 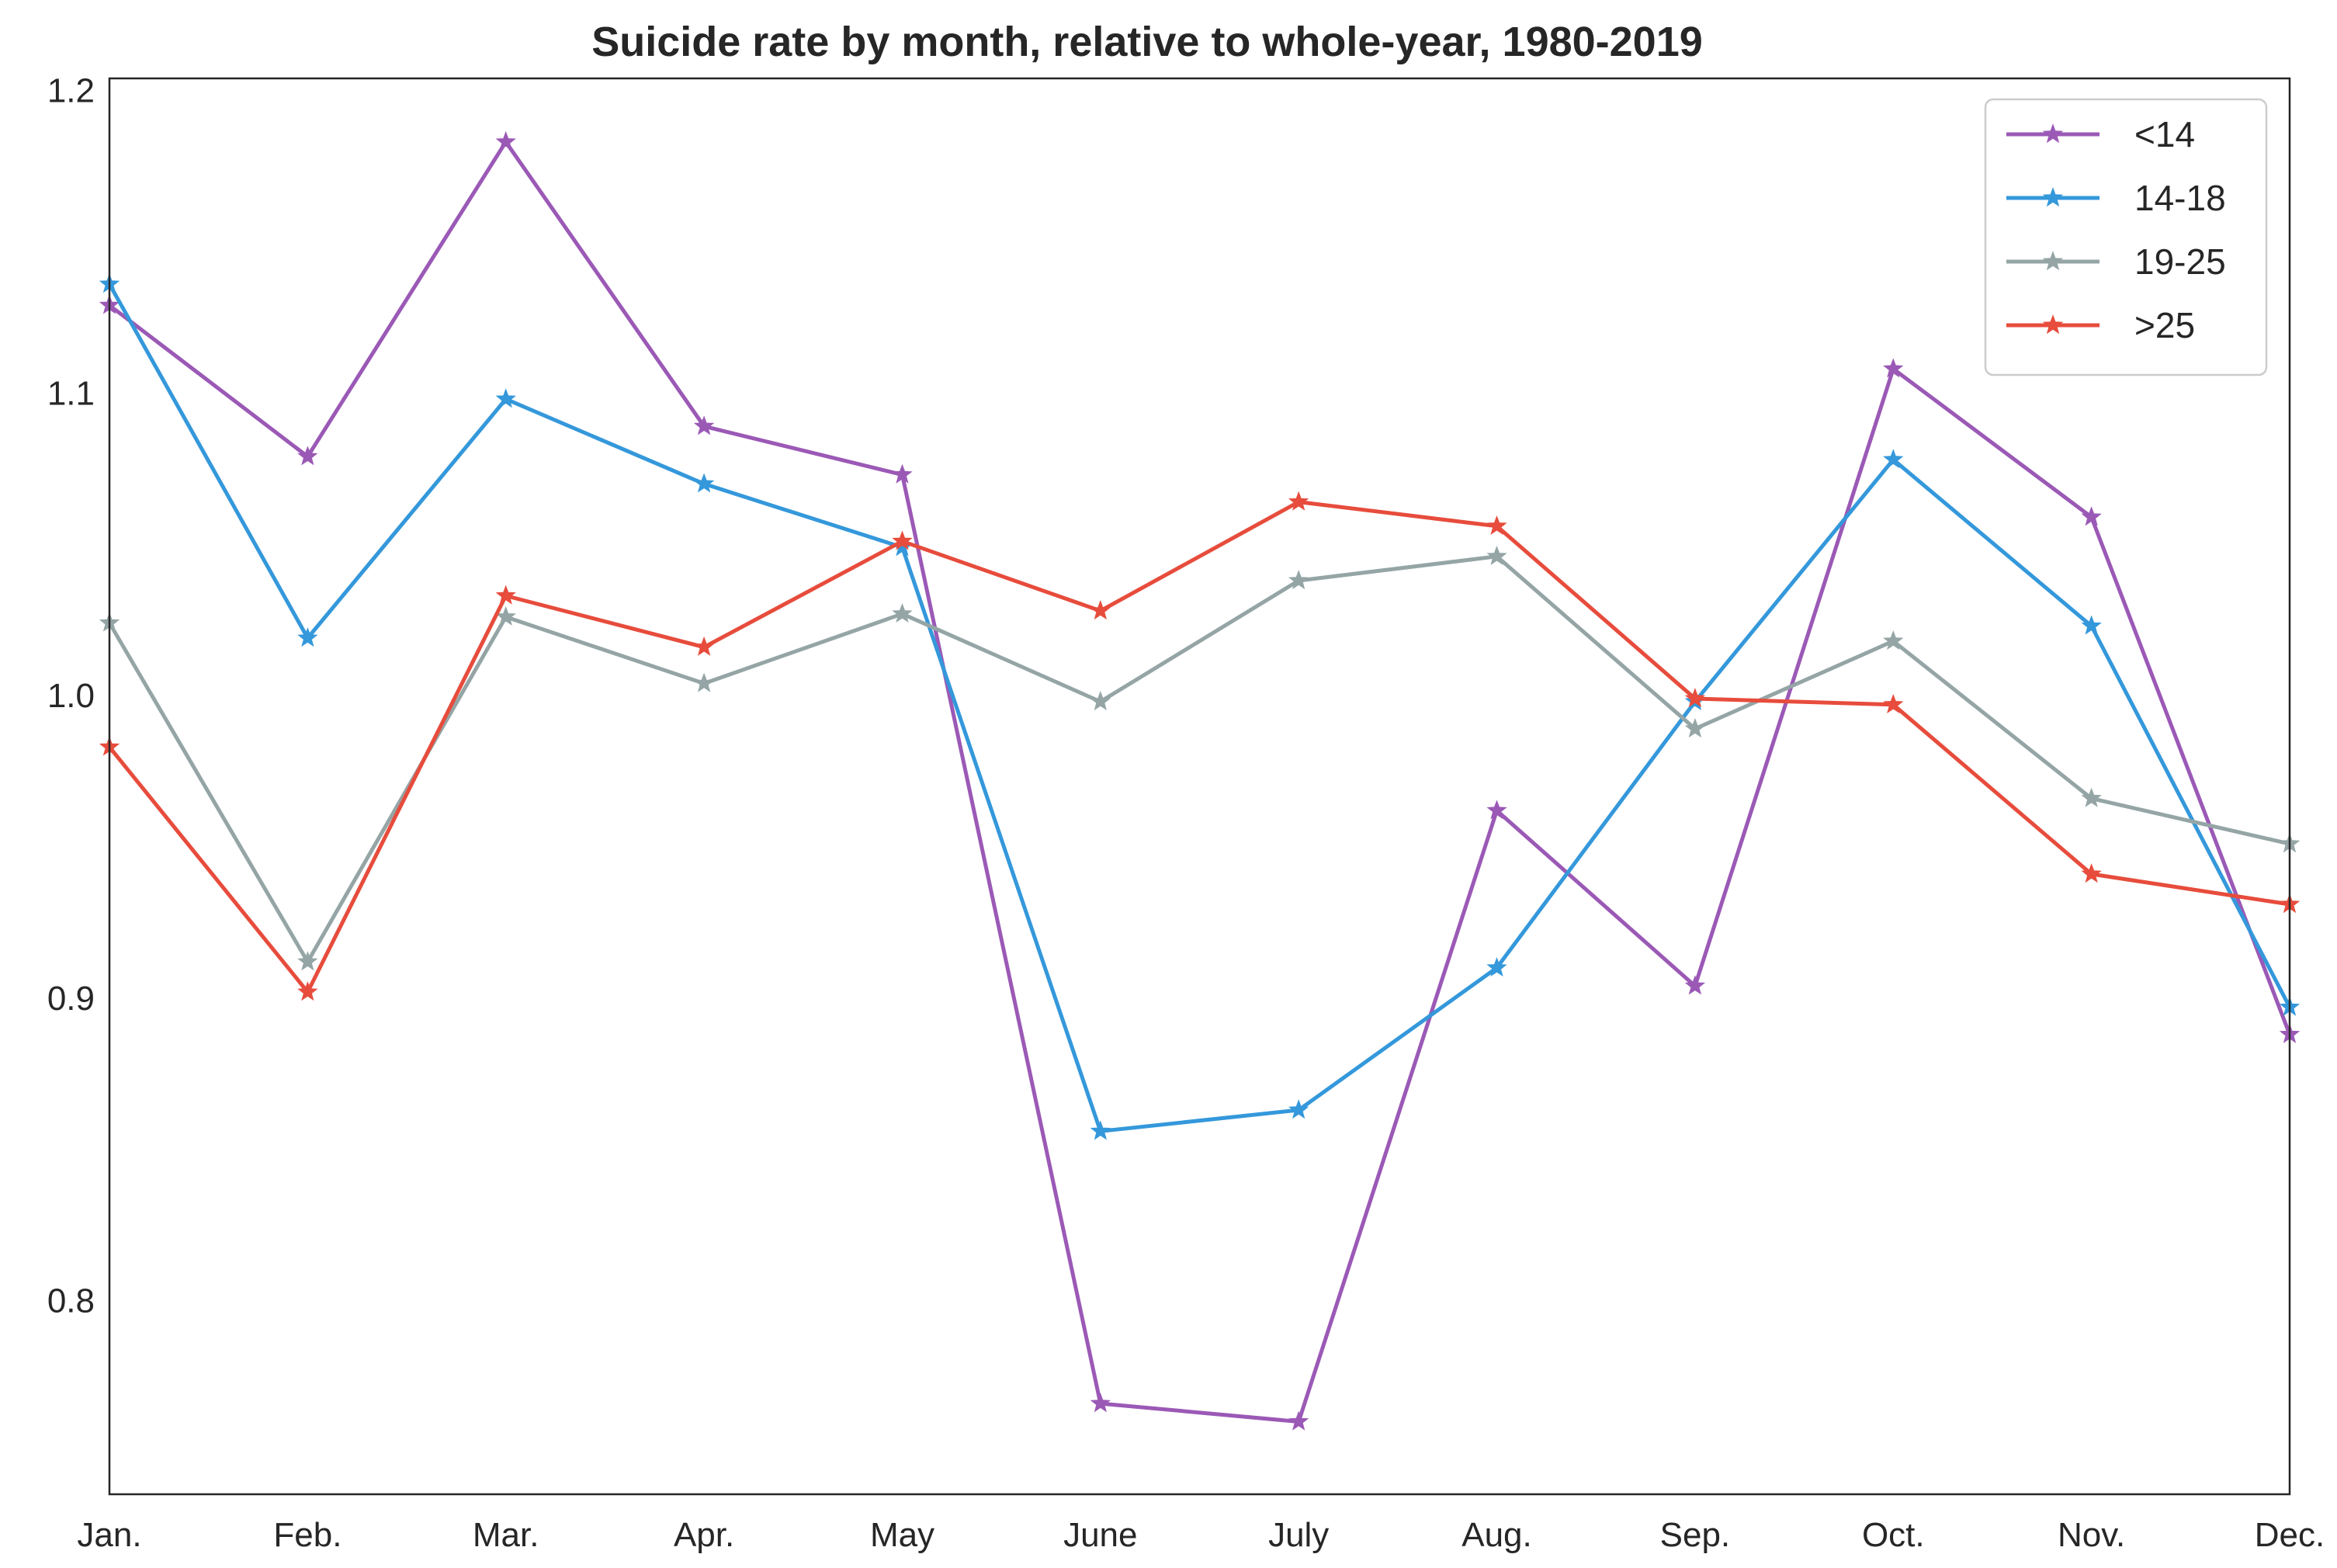 I want to click on y-tick-label: 1.0, so click(x=71, y=696).